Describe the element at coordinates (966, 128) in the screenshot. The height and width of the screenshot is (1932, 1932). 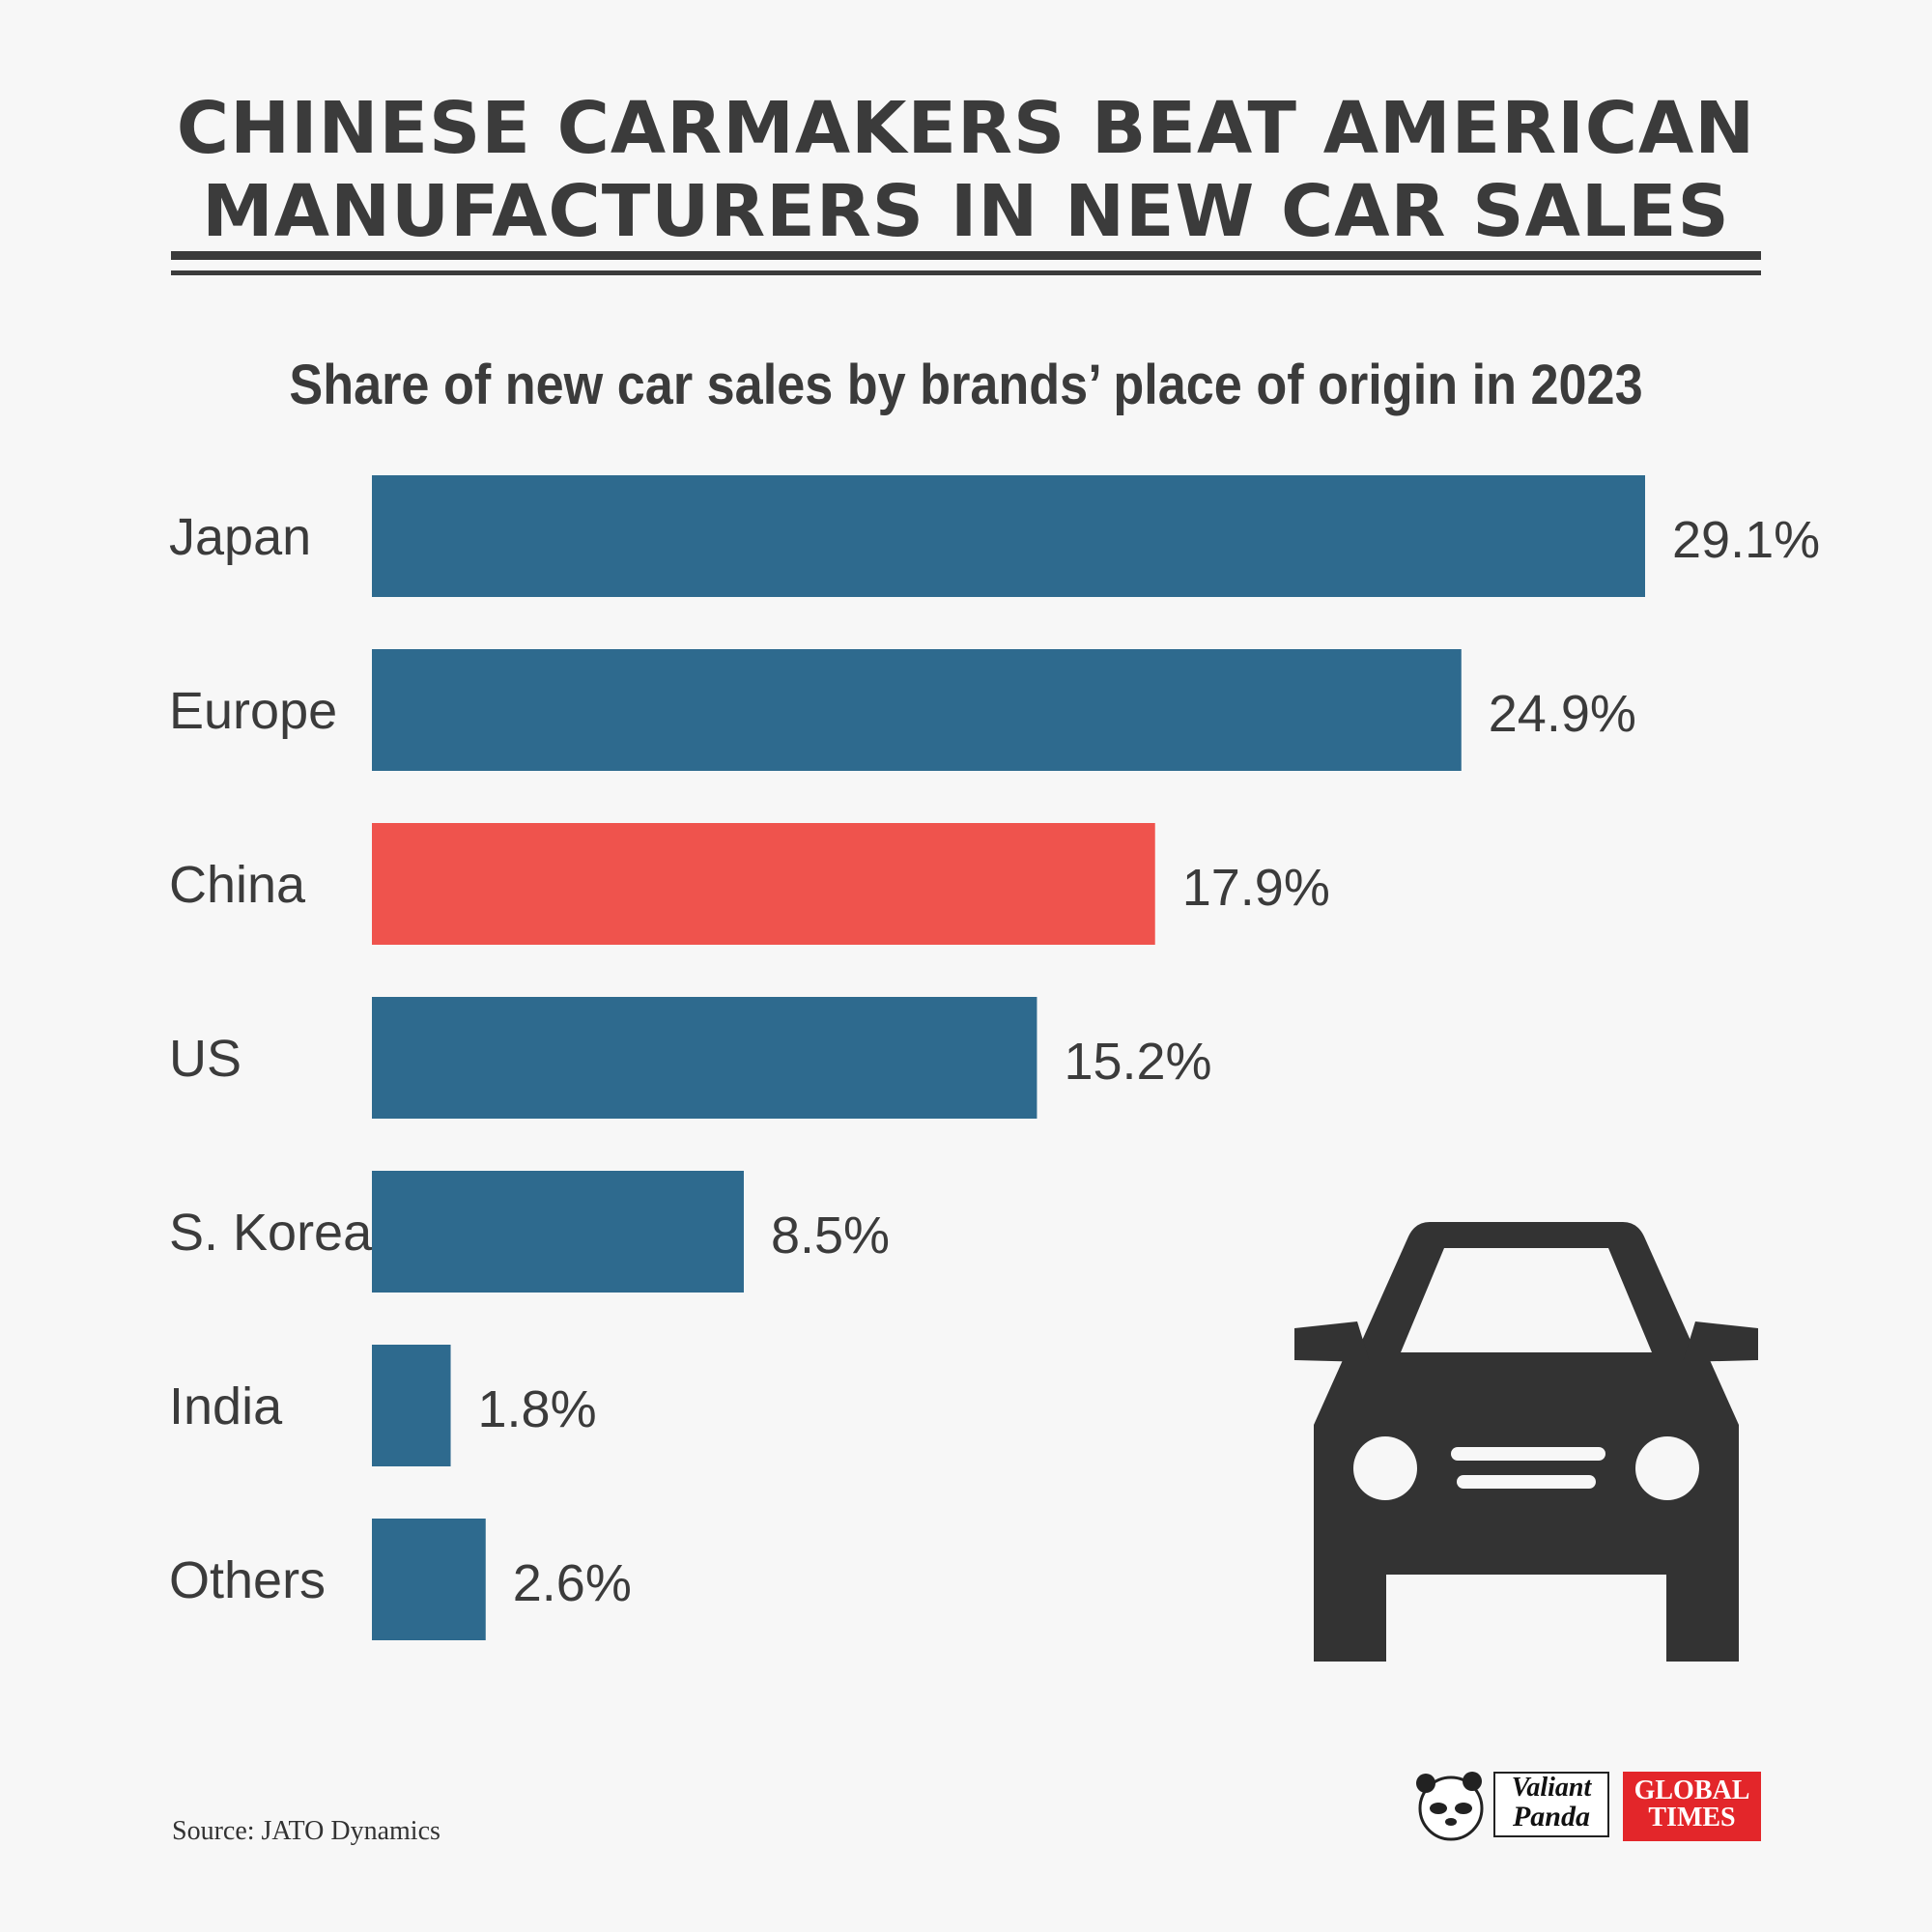
I see `chart-title-line-1: CHINESE CARMAKERS BEAT AMERICAN` at that location.